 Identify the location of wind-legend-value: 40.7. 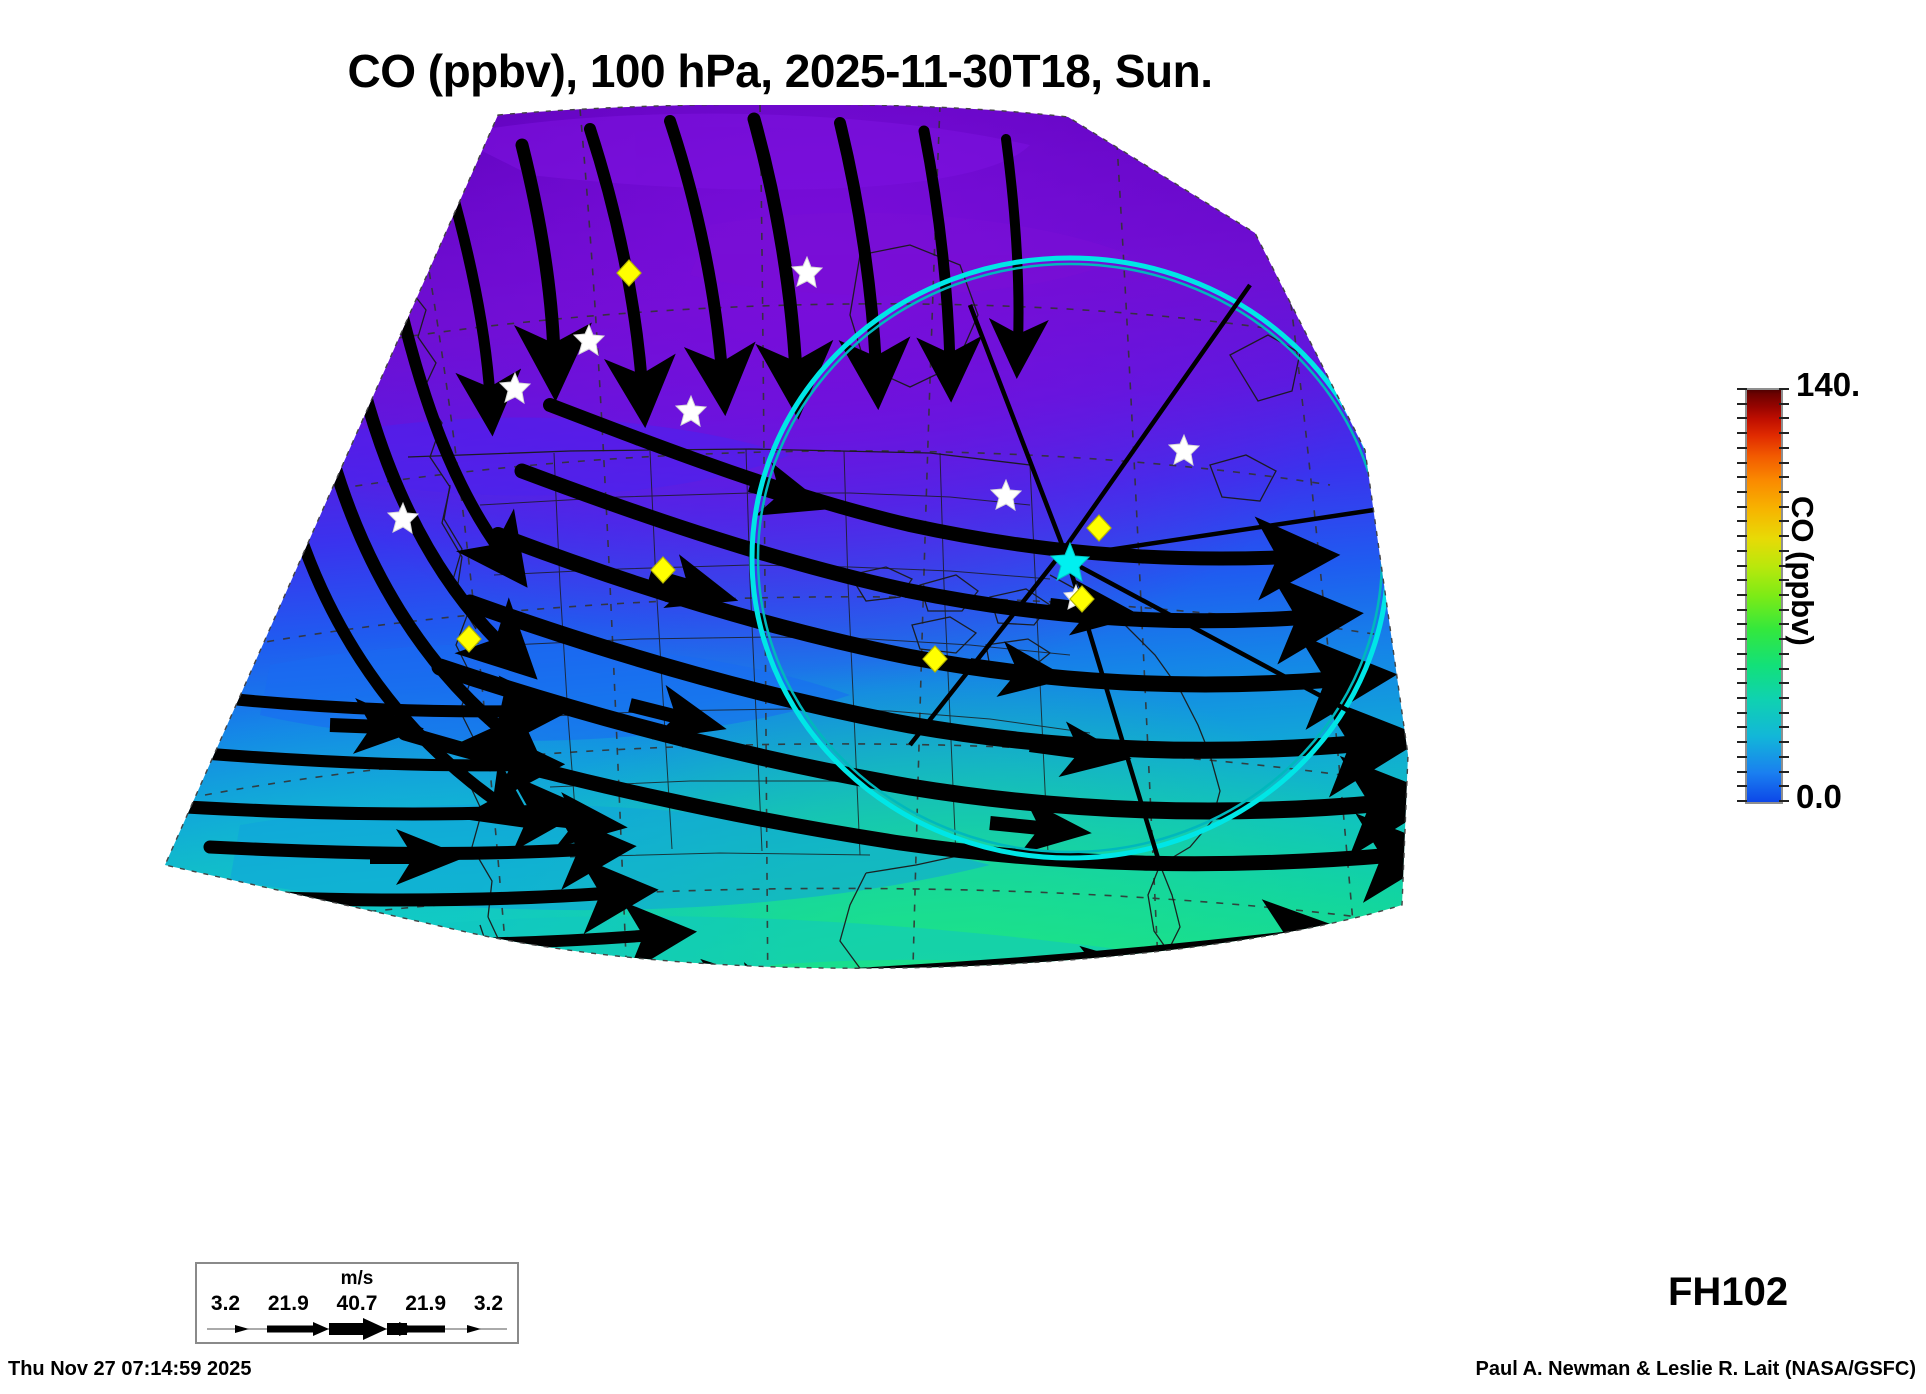
(357, 1303).